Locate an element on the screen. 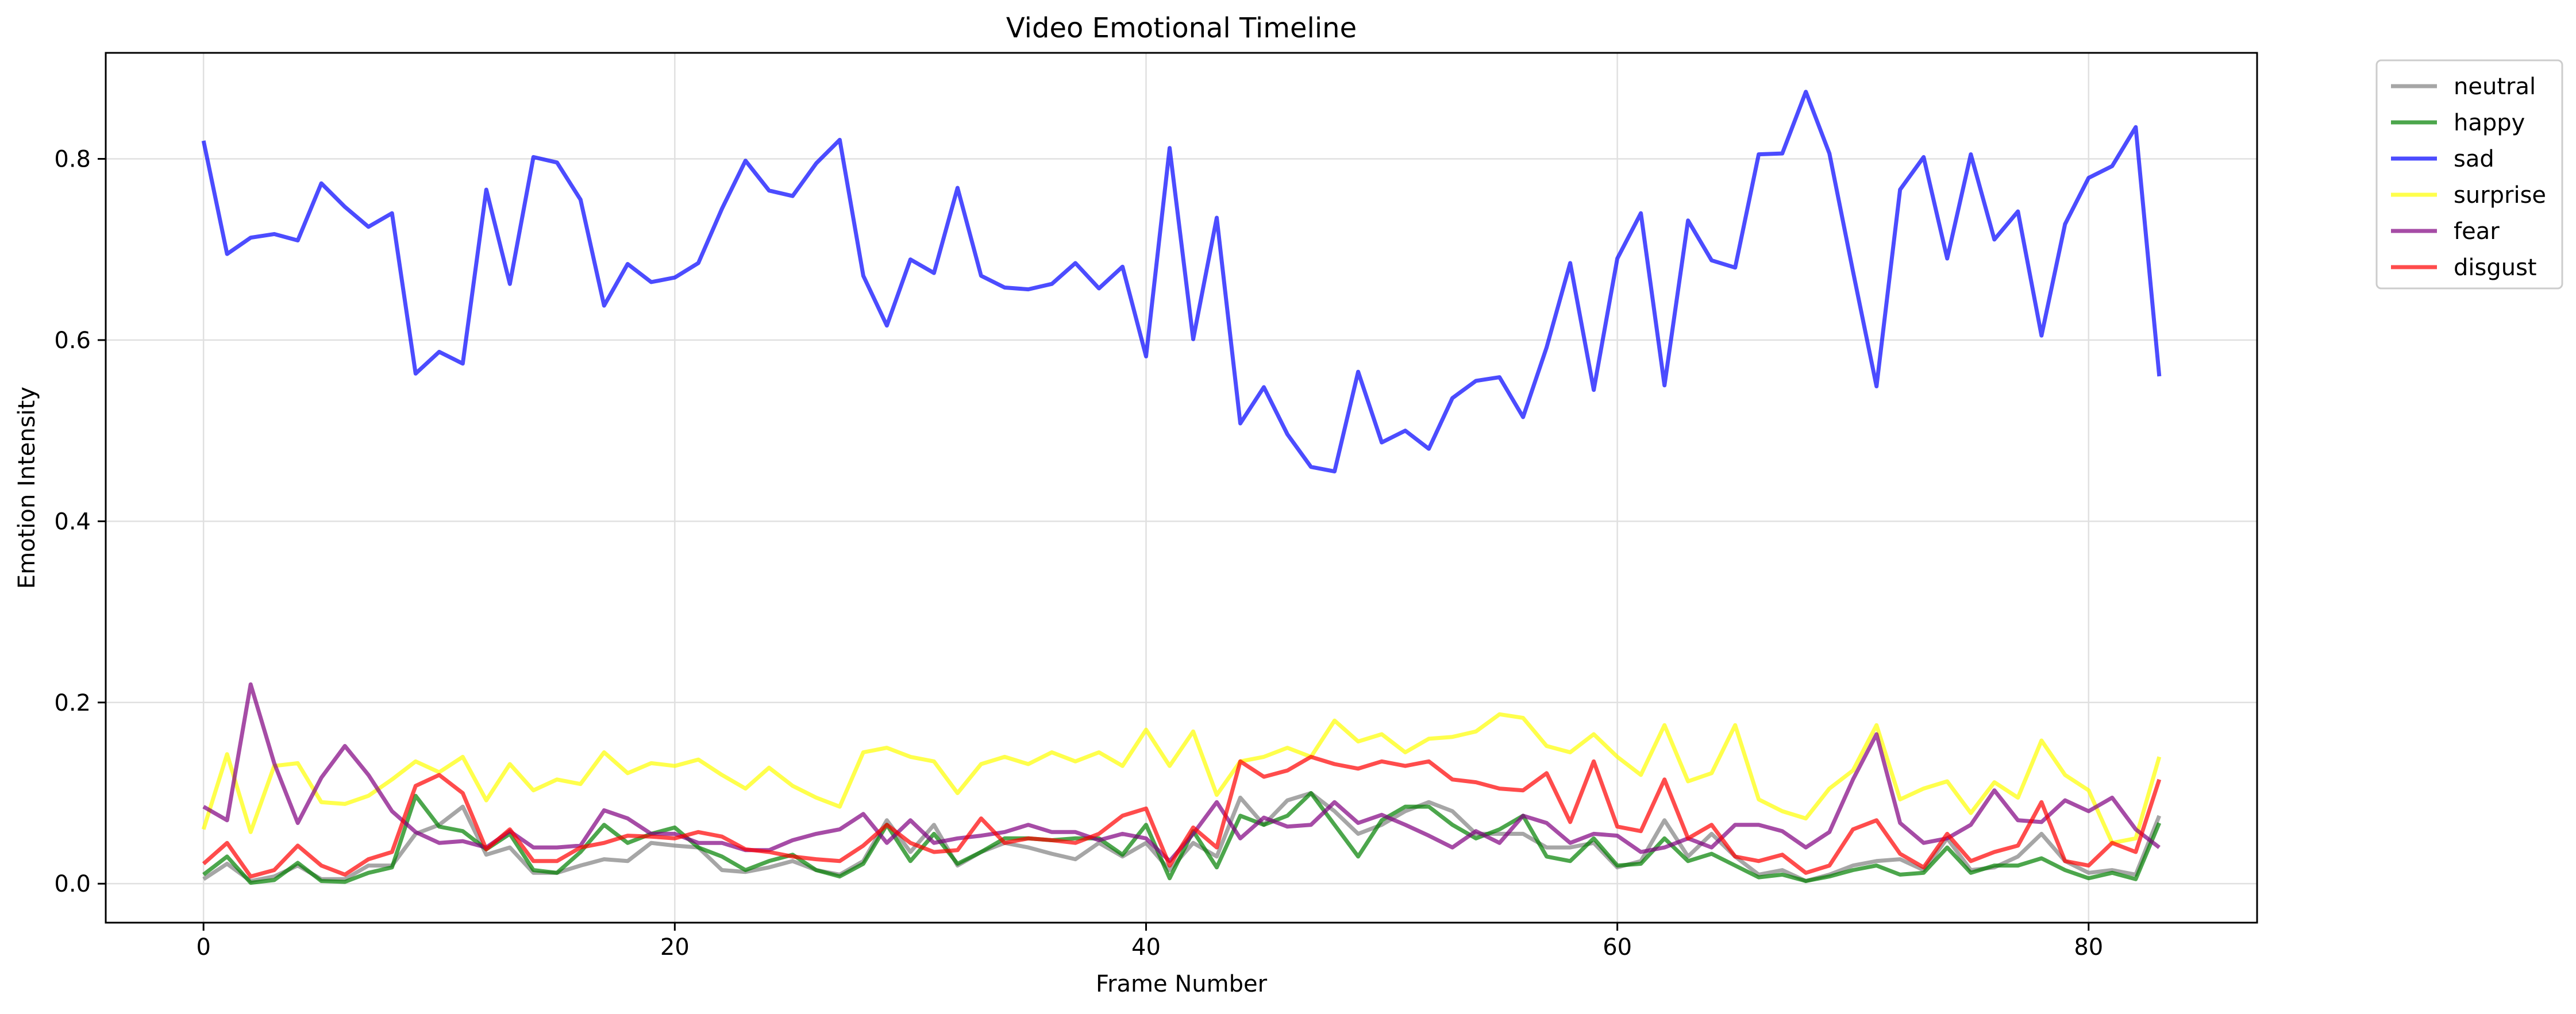 This screenshot has width=2576, height=1014. y-tick-label: 0.2 is located at coordinates (72, 703).